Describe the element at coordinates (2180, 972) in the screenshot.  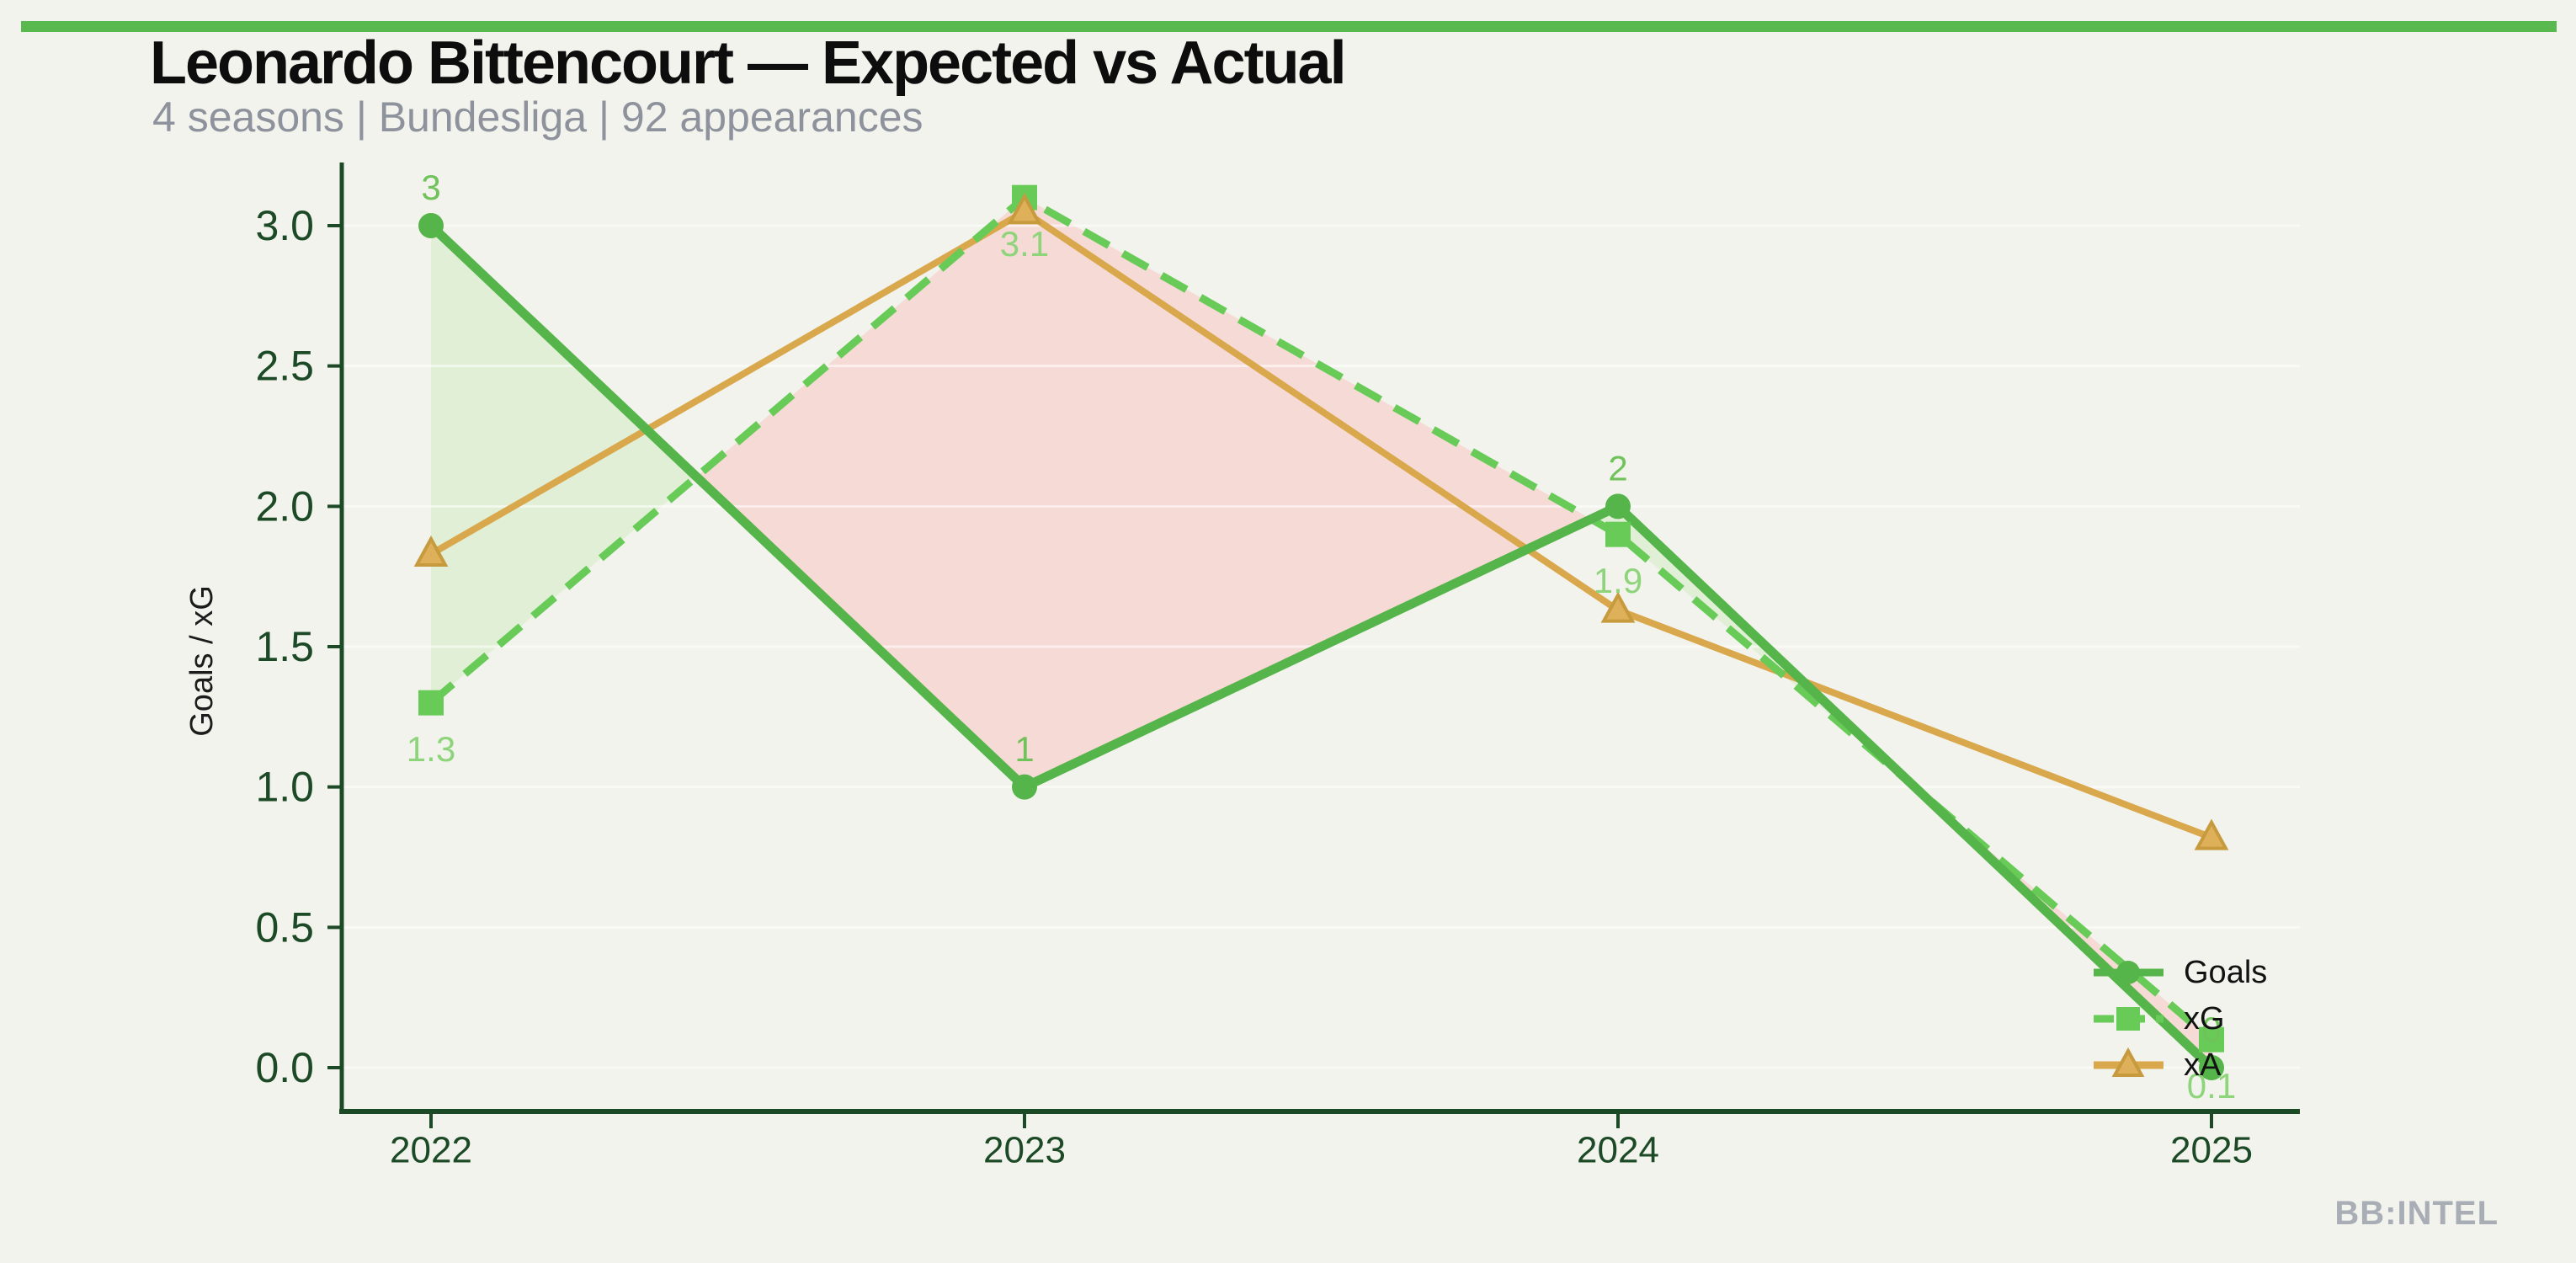
I see `legend-item-goals: Goals` at that location.